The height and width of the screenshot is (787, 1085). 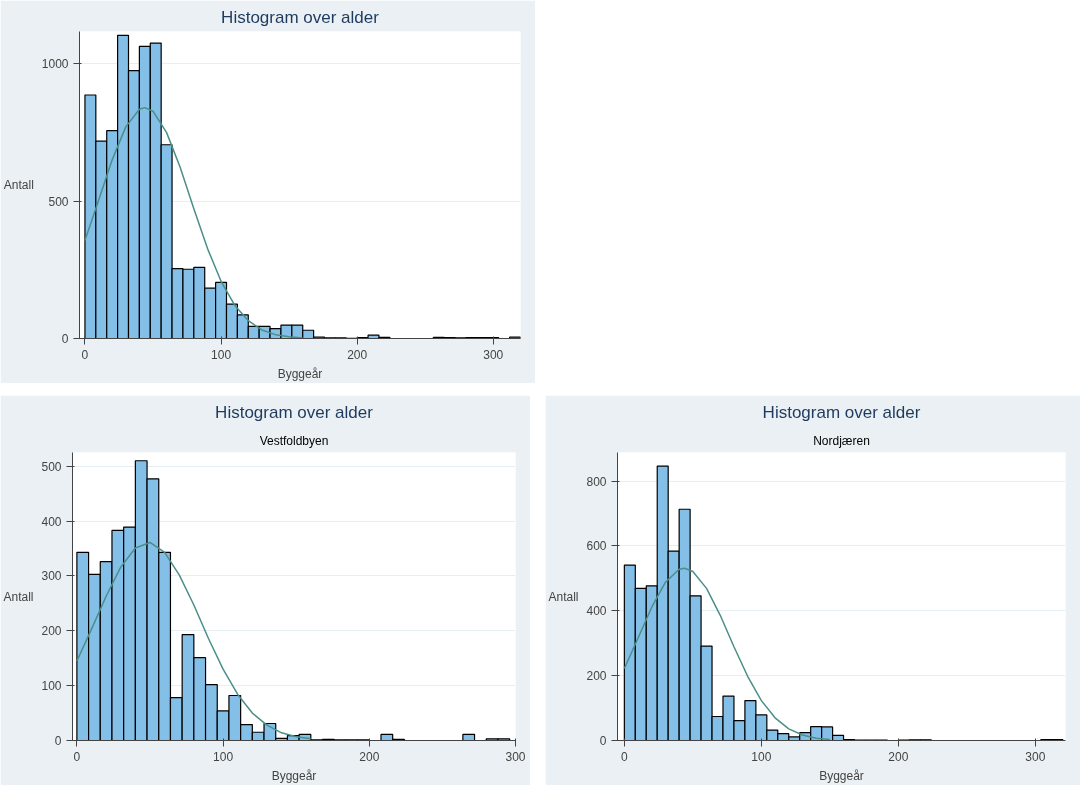 I want to click on y-tick-label: 300, so click(x=51, y=576).